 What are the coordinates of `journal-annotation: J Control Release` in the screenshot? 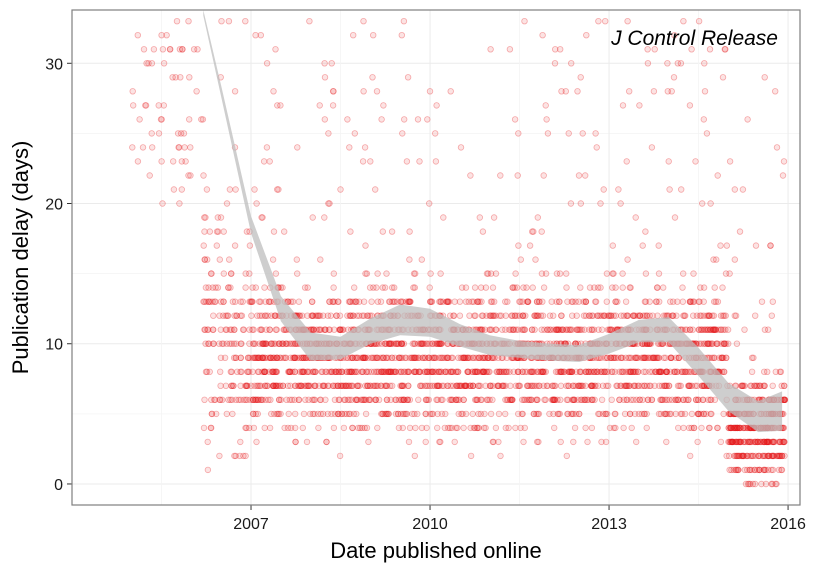 It's located at (694, 38).